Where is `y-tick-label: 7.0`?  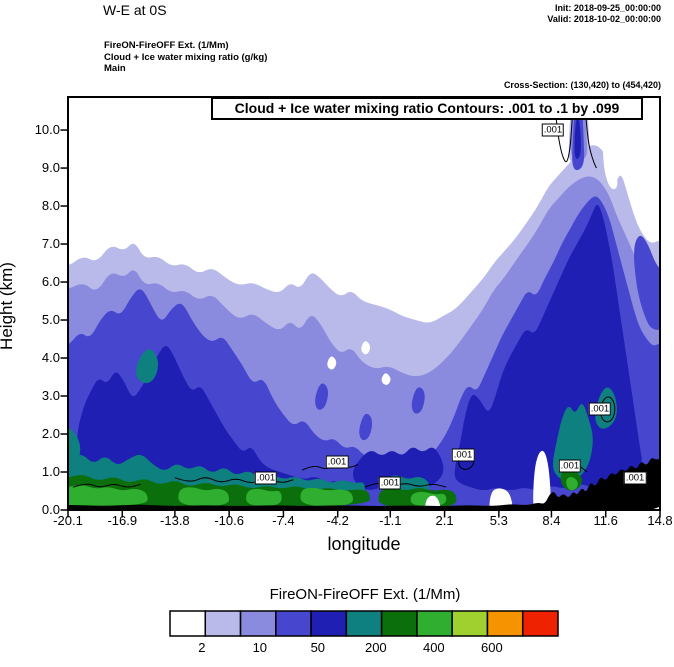 y-tick-label: 7.0 is located at coordinates (50, 244).